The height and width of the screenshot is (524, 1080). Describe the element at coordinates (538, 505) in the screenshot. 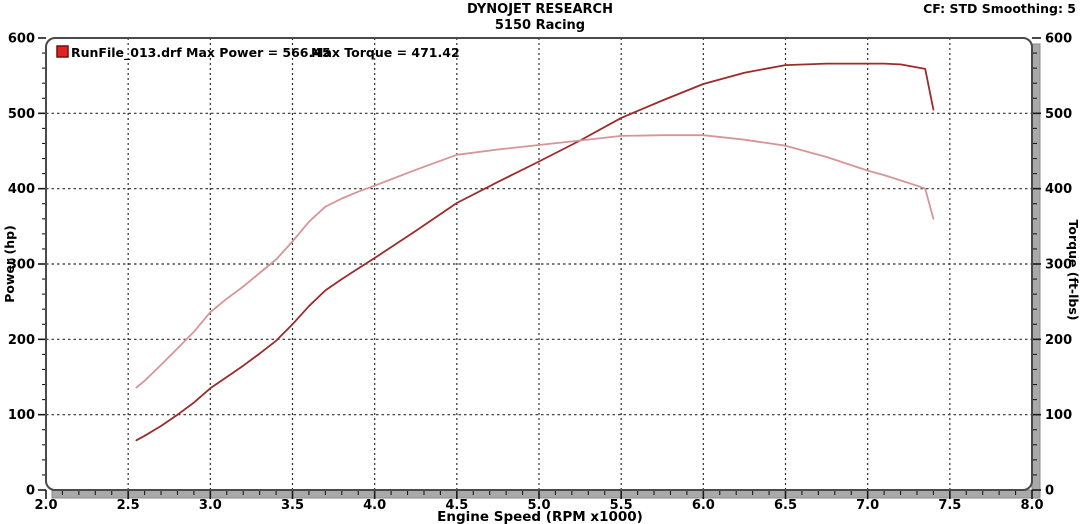

I see `tick-label: 5.0` at that location.